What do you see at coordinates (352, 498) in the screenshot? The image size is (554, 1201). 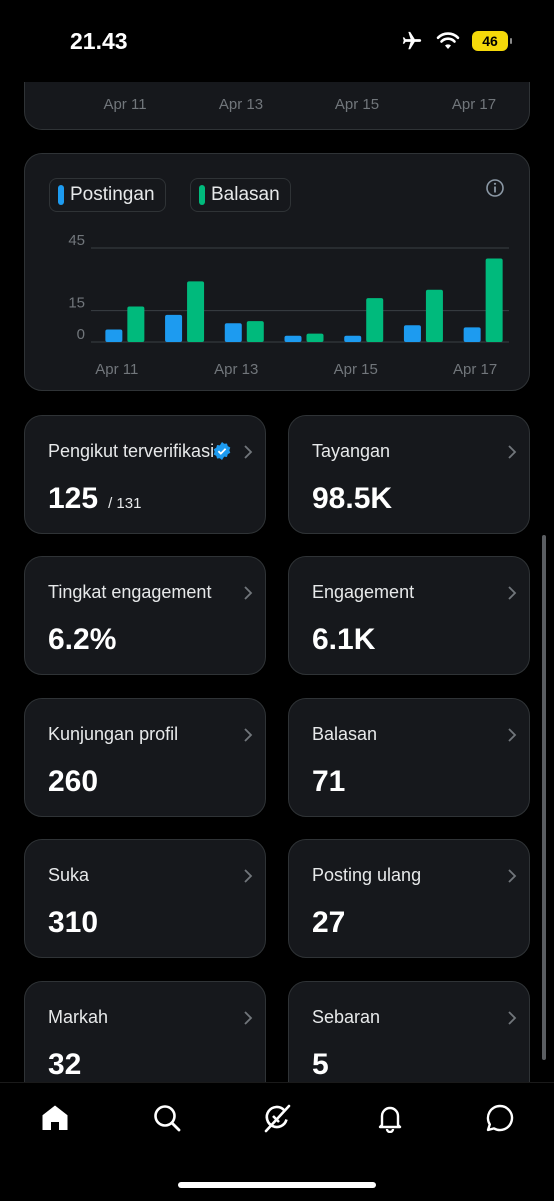 I see `stat-value: 98.5K` at bounding box center [352, 498].